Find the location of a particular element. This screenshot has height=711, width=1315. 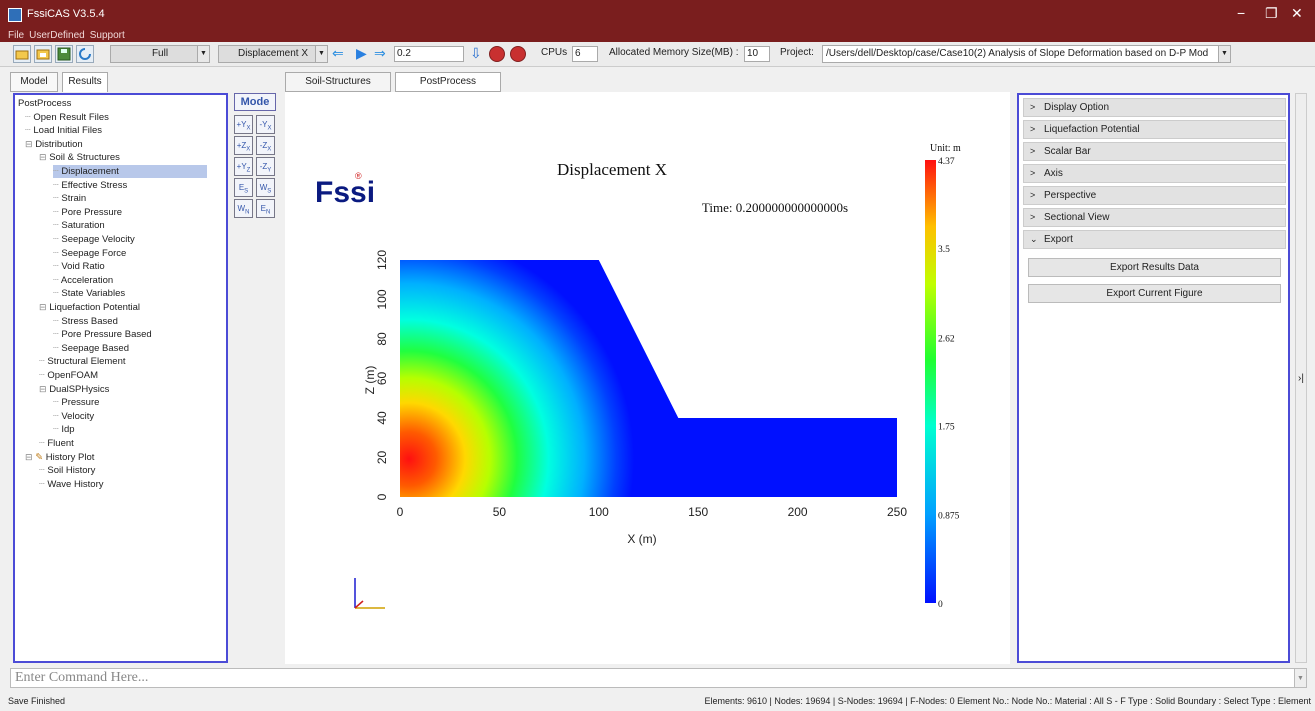

tree-item: ┄ Seepage Velocity is located at coordinates (94, 239).